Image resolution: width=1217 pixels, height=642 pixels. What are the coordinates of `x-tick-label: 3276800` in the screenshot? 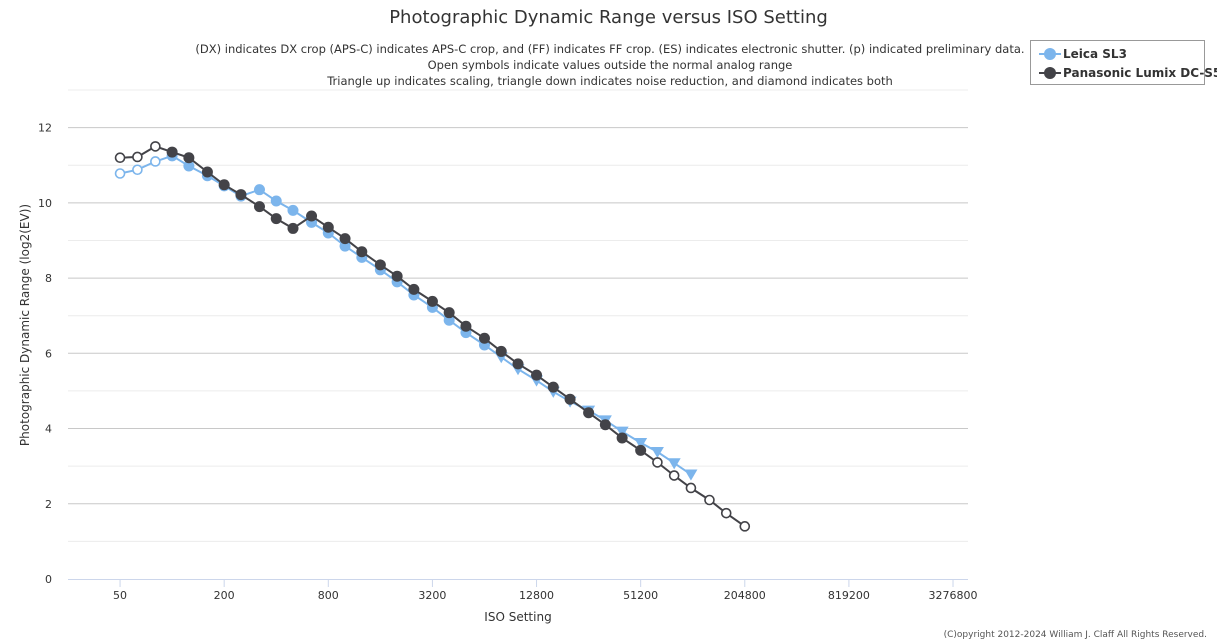 It's located at (953, 595).